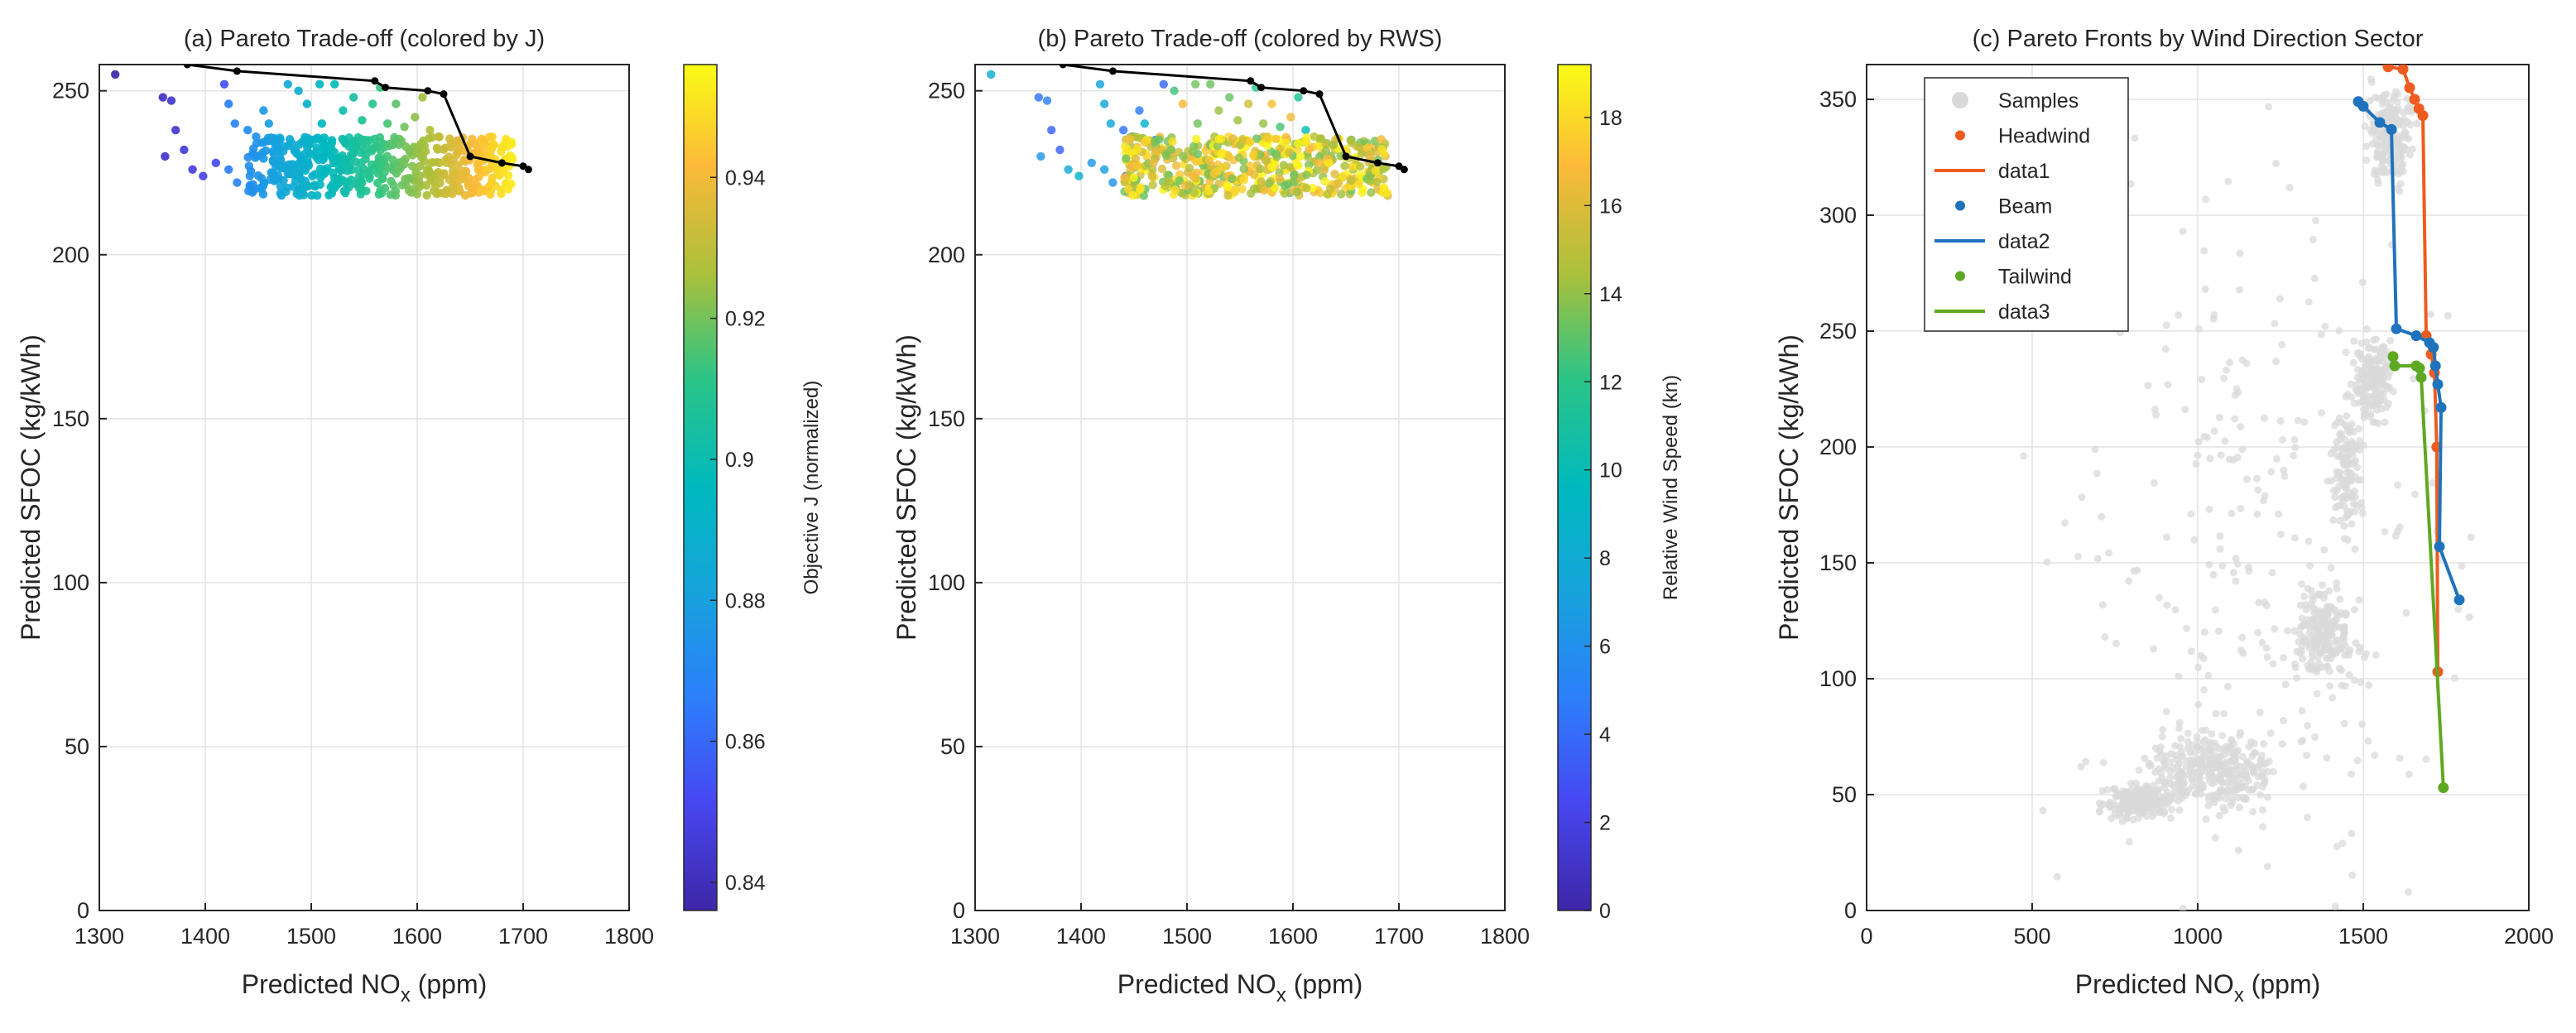 This screenshot has height=1033, width=2576. Describe the element at coordinates (2038, 101) in the screenshot. I see `legend-label: Samples` at that location.